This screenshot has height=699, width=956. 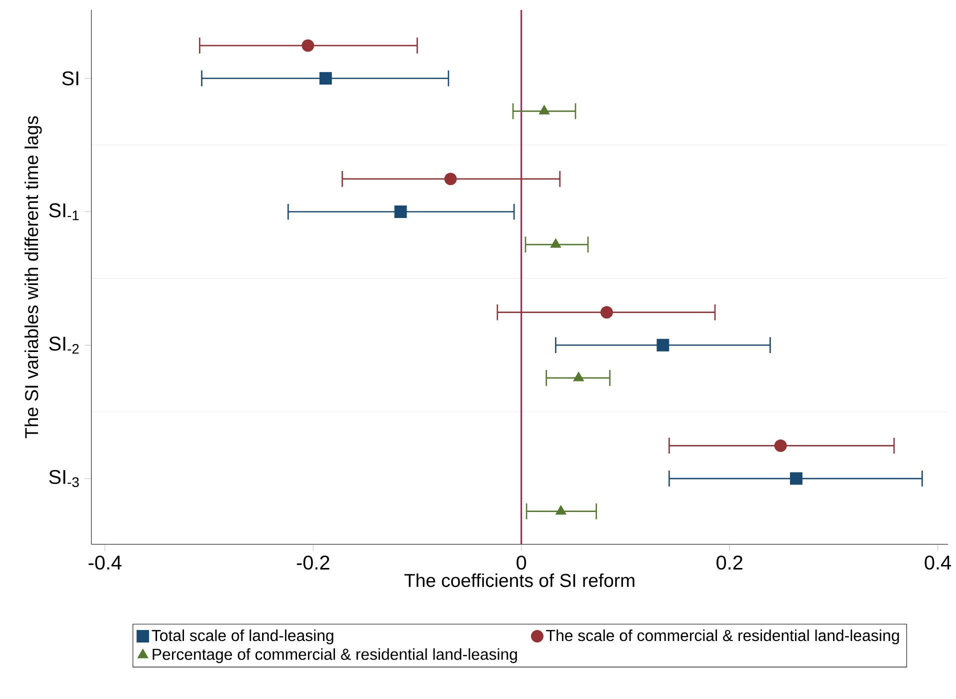 I want to click on legend-label: Total scale of land-leasing, so click(x=243, y=636).